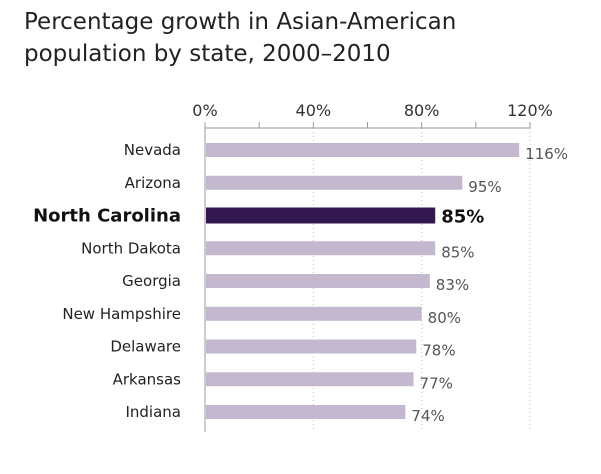  What do you see at coordinates (444, 318) in the screenshot?
I see `value-label: 80%` at bounding box center [444, 318].